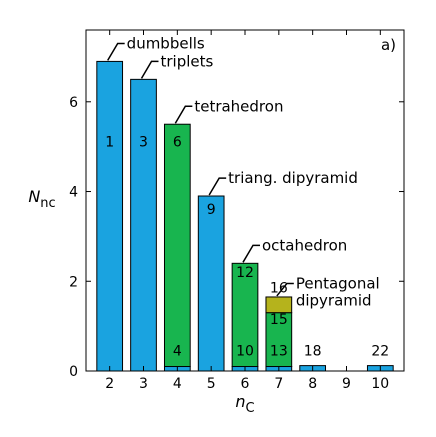 Image resolution: width=436 pixels, height=437 pixels. I want to click on bar-label-12: 12, so click(245, 273).